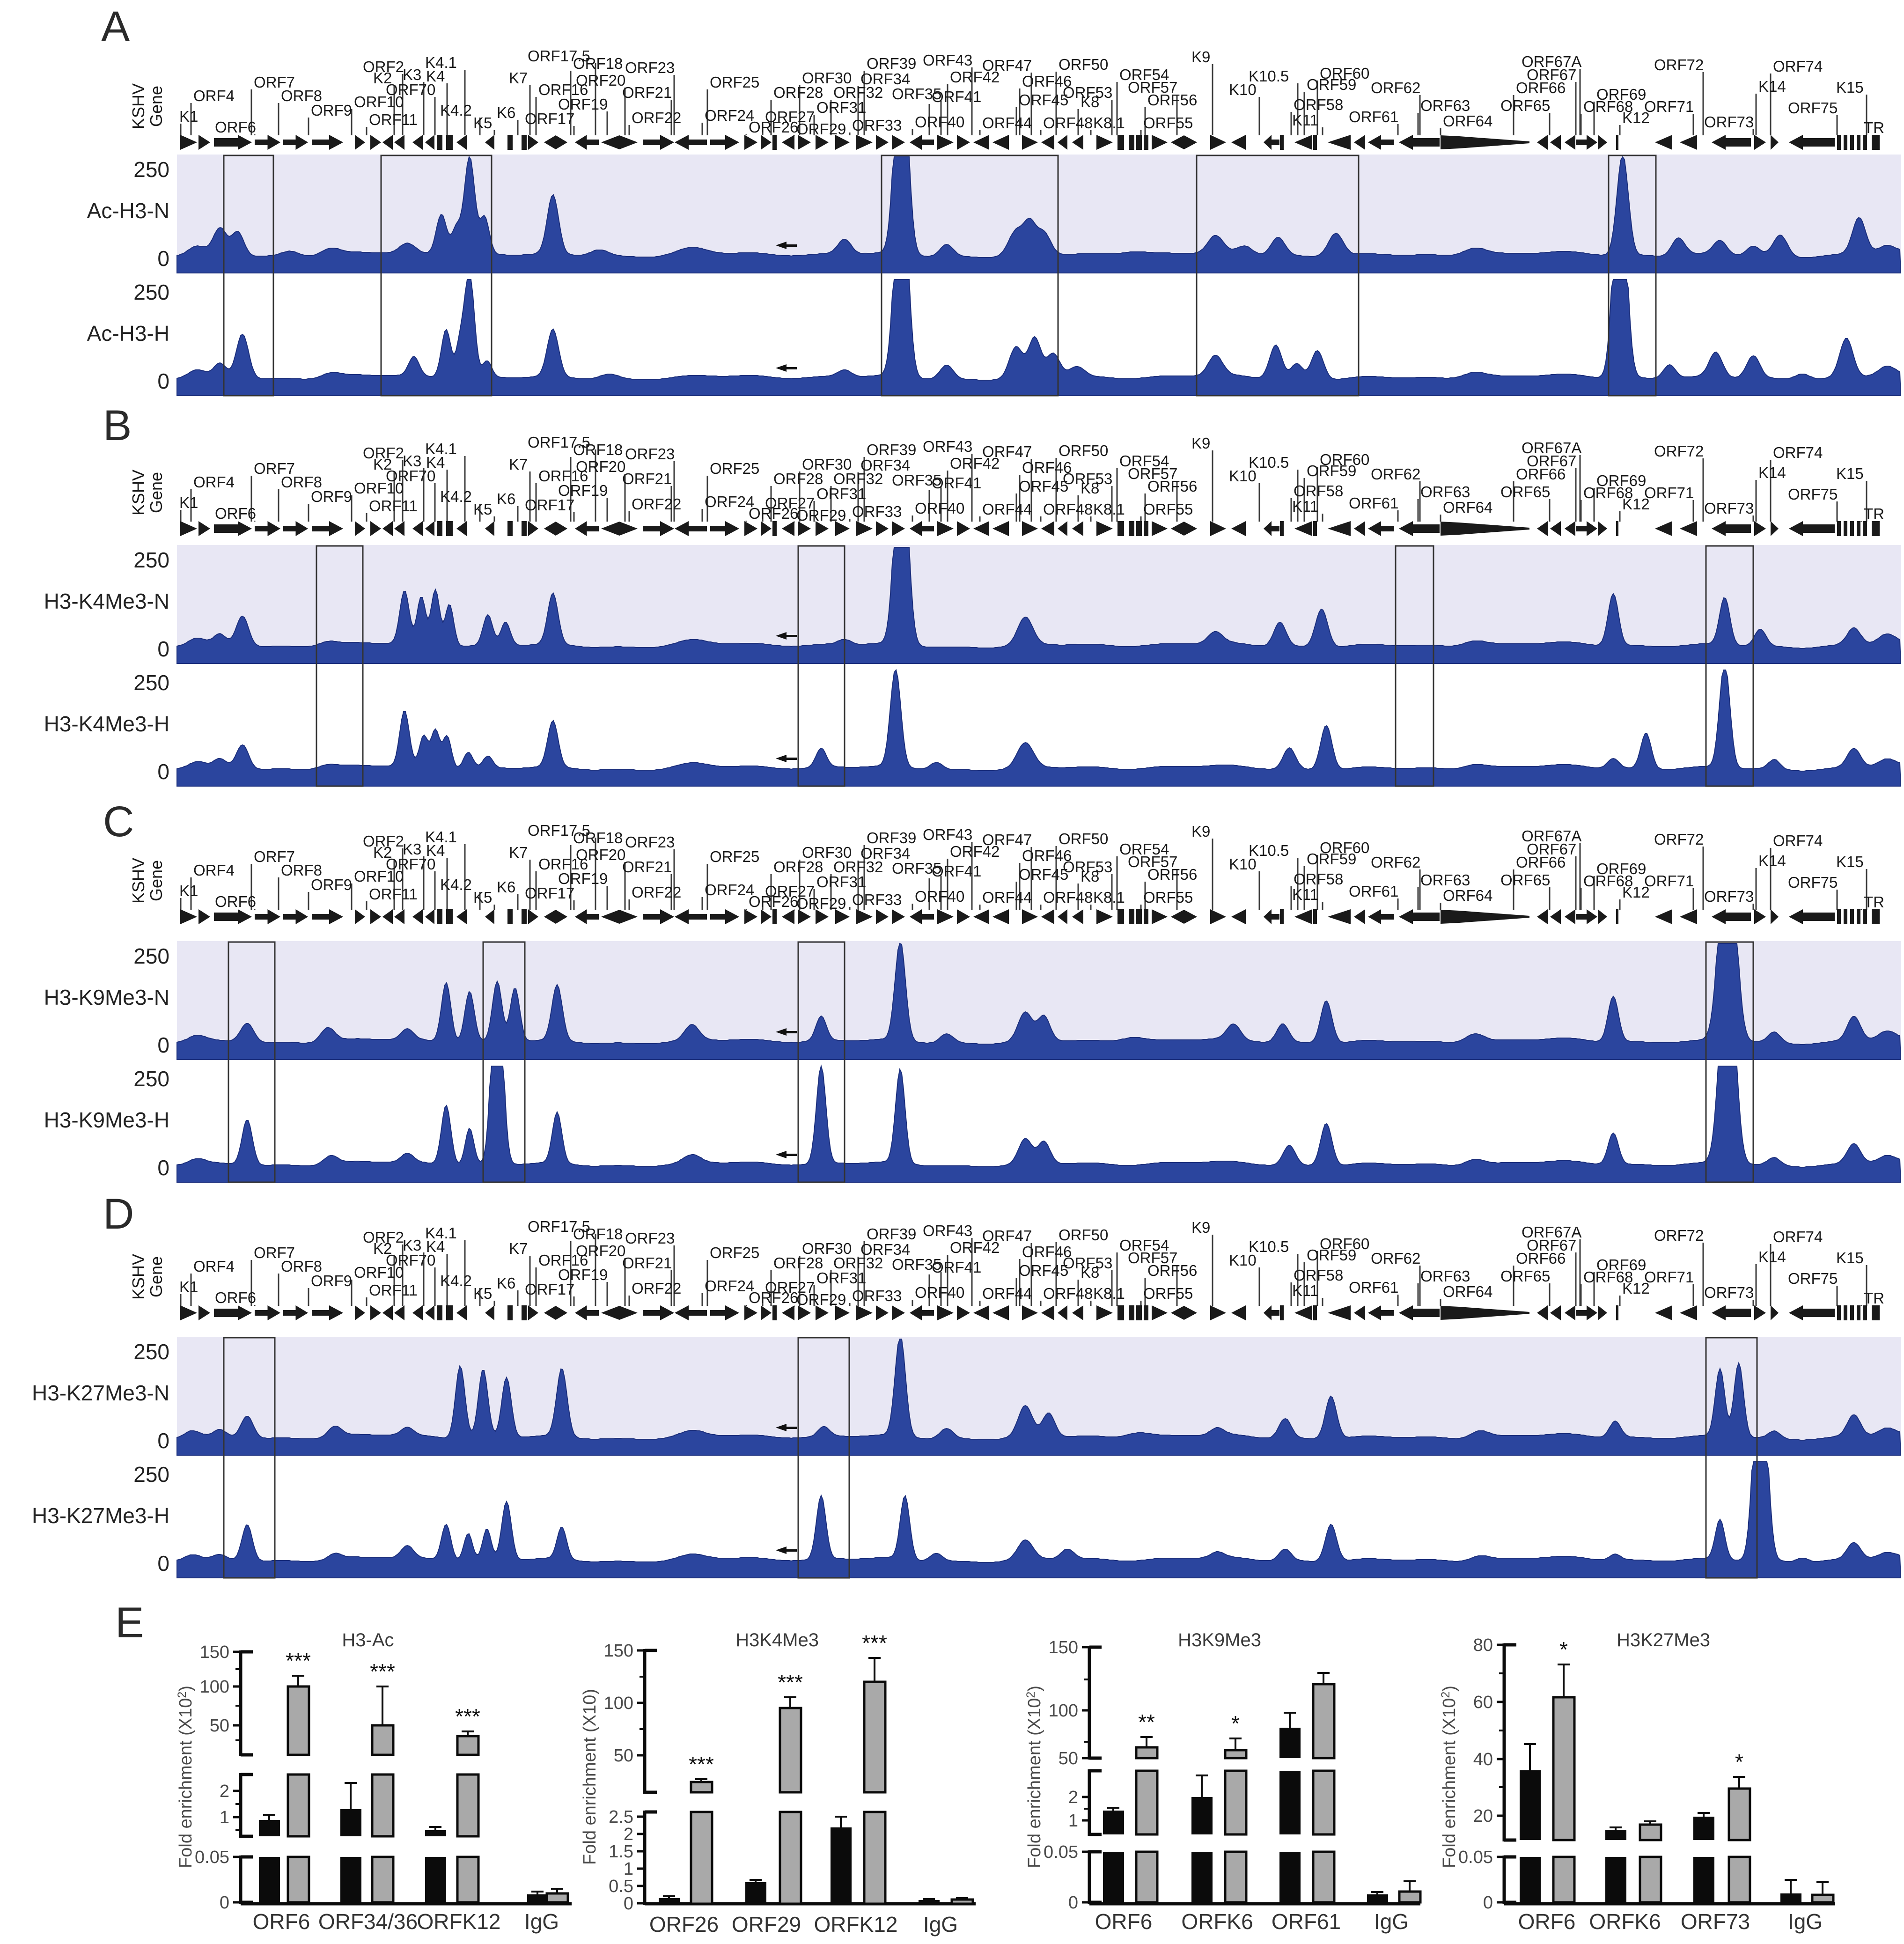  Describe the element at coordinates (777, 1640) in the screenshot. I see `svg-text: H3K4Me3` at that location.